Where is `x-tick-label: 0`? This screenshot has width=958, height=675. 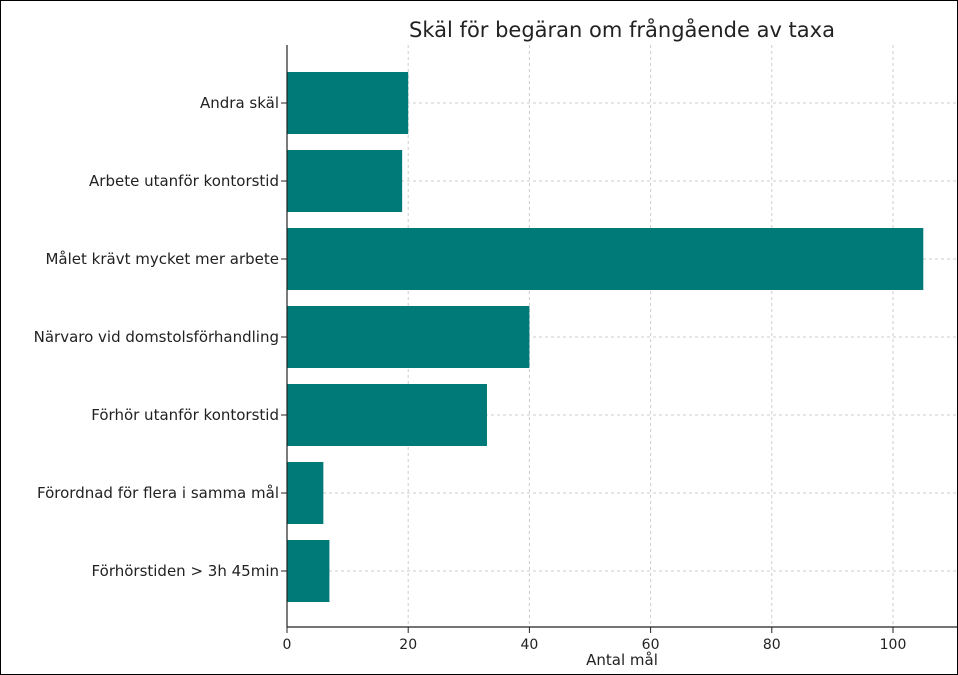
x-tick-label: 0 is located at coordinates (287, 645).